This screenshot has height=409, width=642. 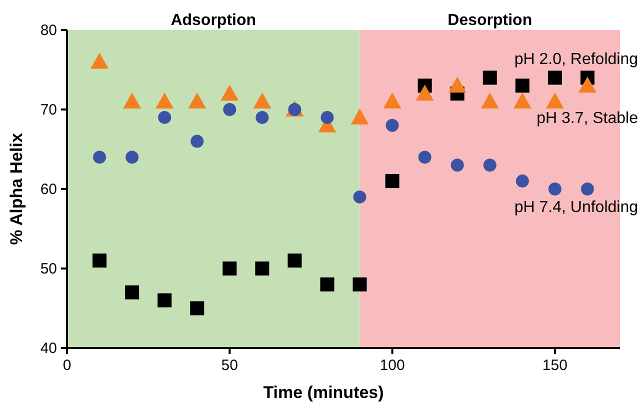 I want to click on band-label: Desorption, so click(x=490, y=20).